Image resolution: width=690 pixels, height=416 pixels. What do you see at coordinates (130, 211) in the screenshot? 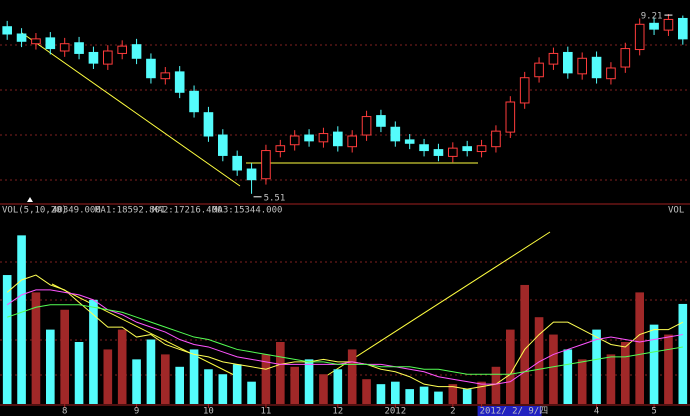
I see `legend-entry: MA1:18592.801` at bounding box center [130, 211].